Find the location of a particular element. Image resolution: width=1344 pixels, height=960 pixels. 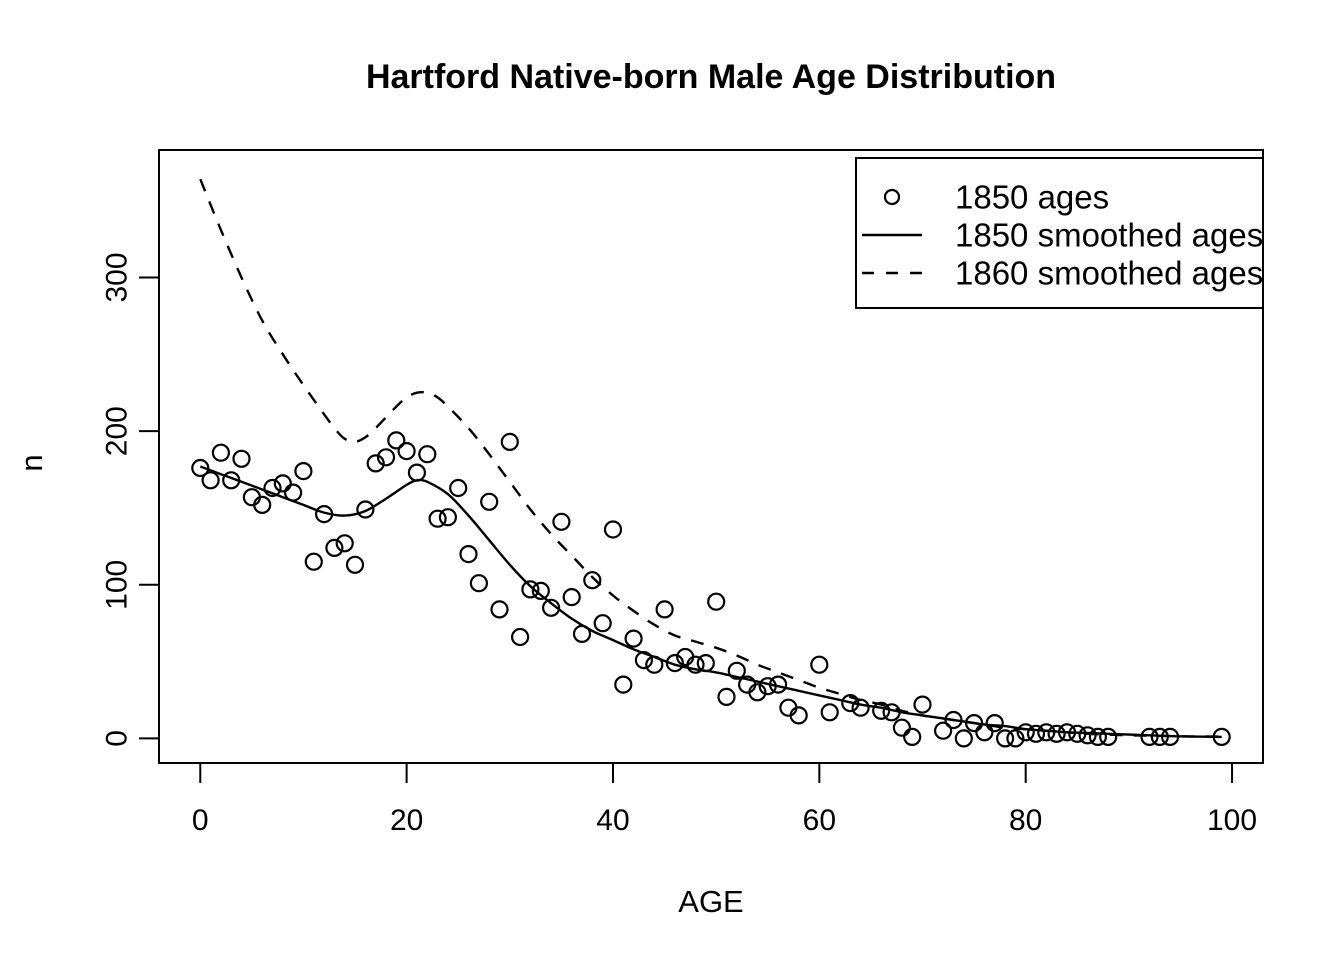

y-axis-label: n is located at coordinates (31, 463).